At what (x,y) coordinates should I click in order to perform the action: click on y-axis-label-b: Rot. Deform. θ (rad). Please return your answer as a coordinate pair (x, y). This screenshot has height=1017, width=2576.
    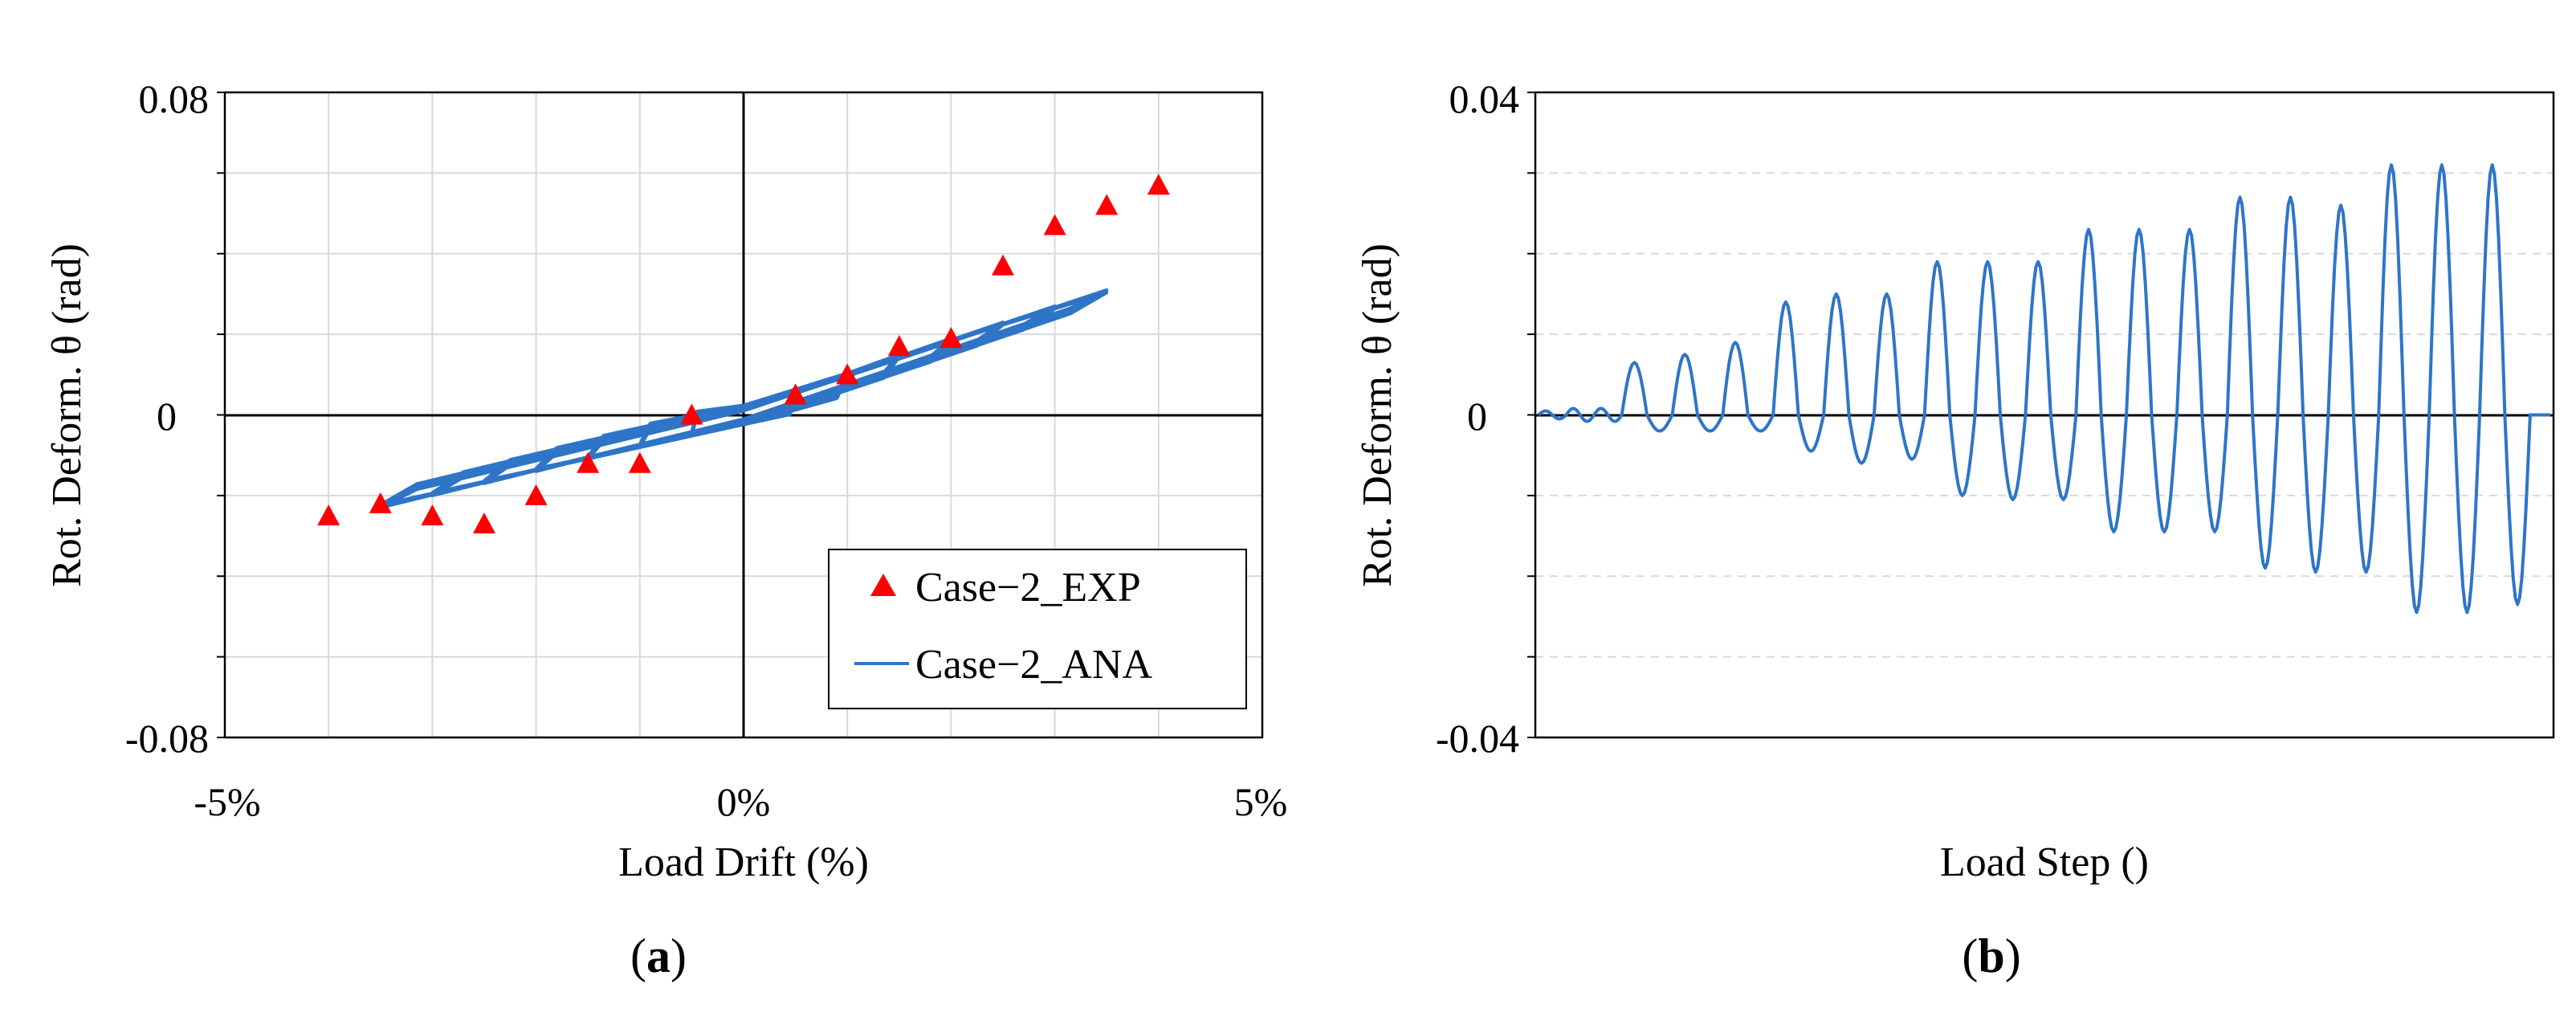
    Looking at the image, I should click on (1377, 415).